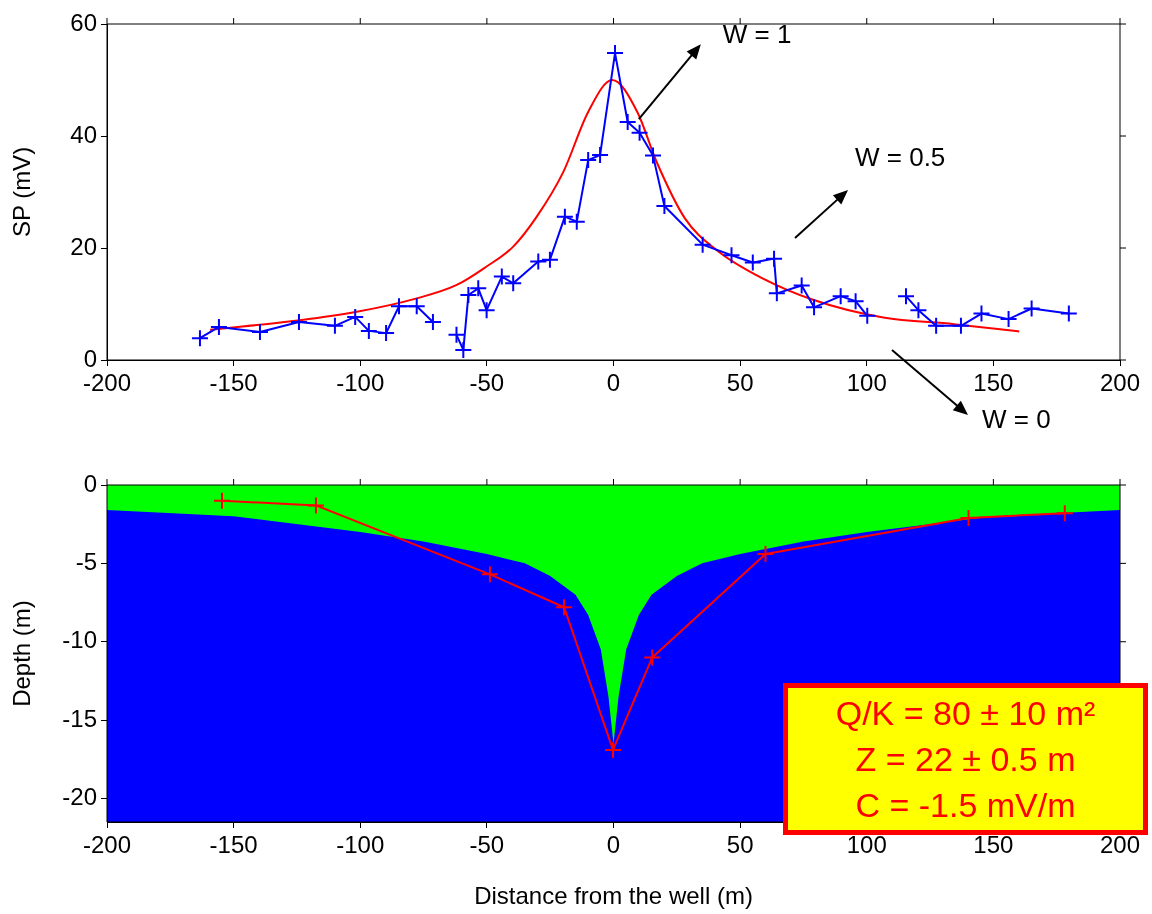  Describe the element at coordinates (86, 561) in the screenshot. I see `y-tick-label: -5` at that location.